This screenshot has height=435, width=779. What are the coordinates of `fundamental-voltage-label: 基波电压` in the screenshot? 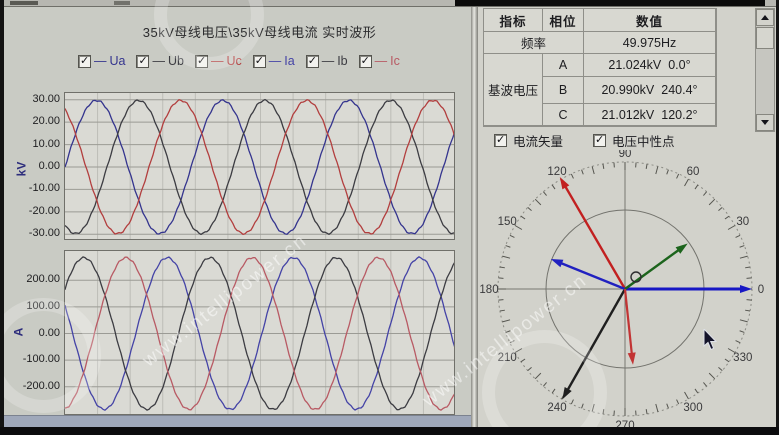 It's located at (513, 90).